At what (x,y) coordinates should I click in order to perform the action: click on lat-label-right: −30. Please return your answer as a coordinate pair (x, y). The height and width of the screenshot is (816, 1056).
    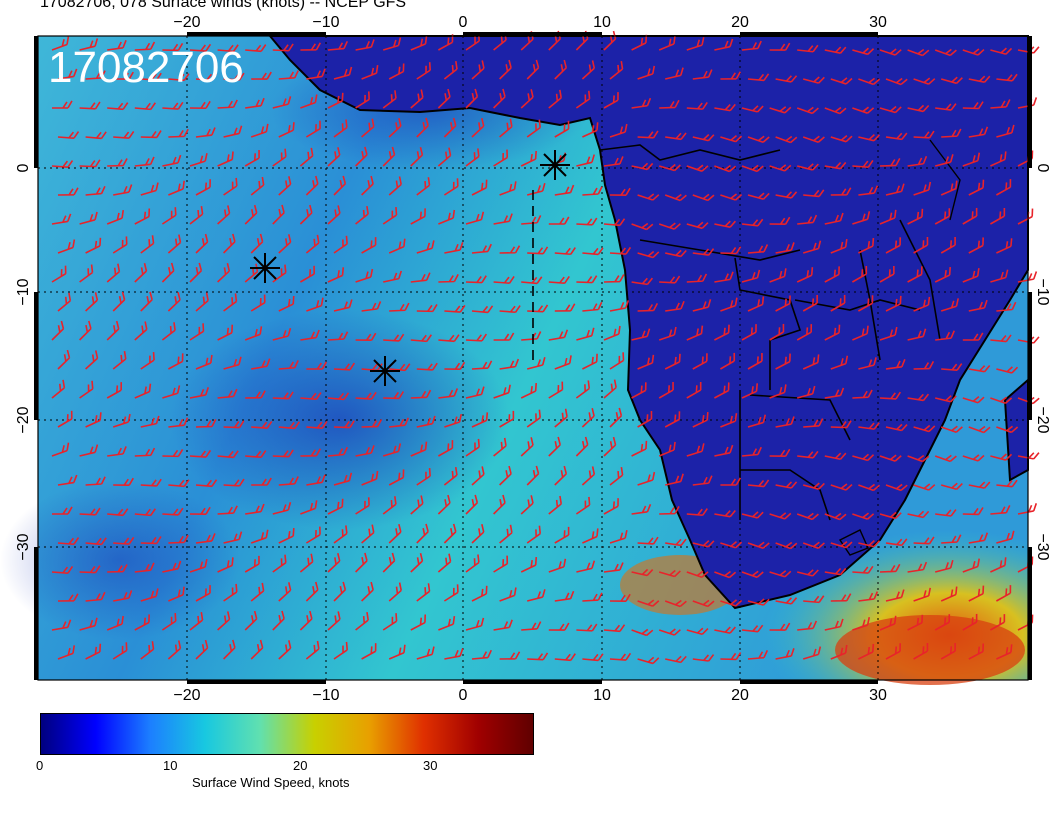
    Looking at the image, I should click on (1042, 546).